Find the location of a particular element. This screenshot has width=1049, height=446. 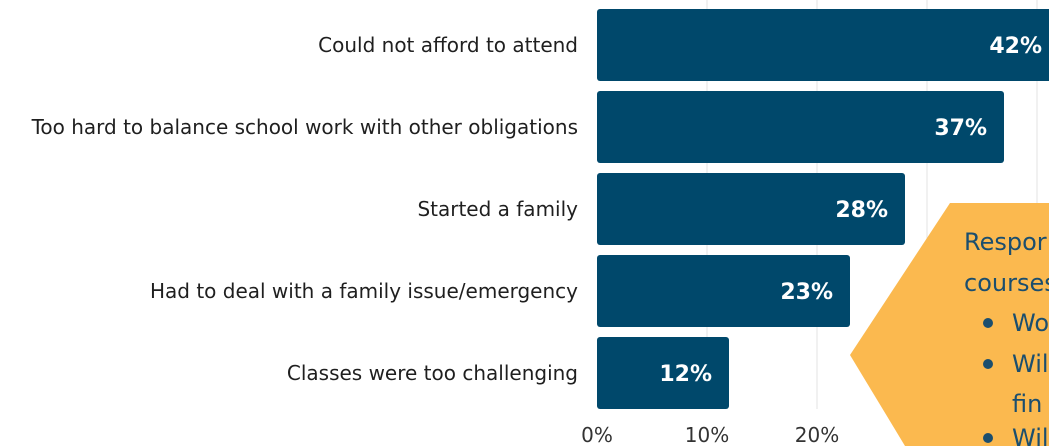

bar-value-label: 28% is located at coordinates (861, 210).